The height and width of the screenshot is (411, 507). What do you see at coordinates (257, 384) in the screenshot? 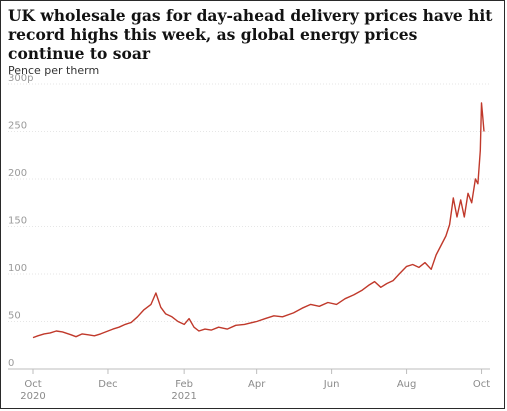
I see `x-tick-label: Apr` at bounding box center [257, 384].